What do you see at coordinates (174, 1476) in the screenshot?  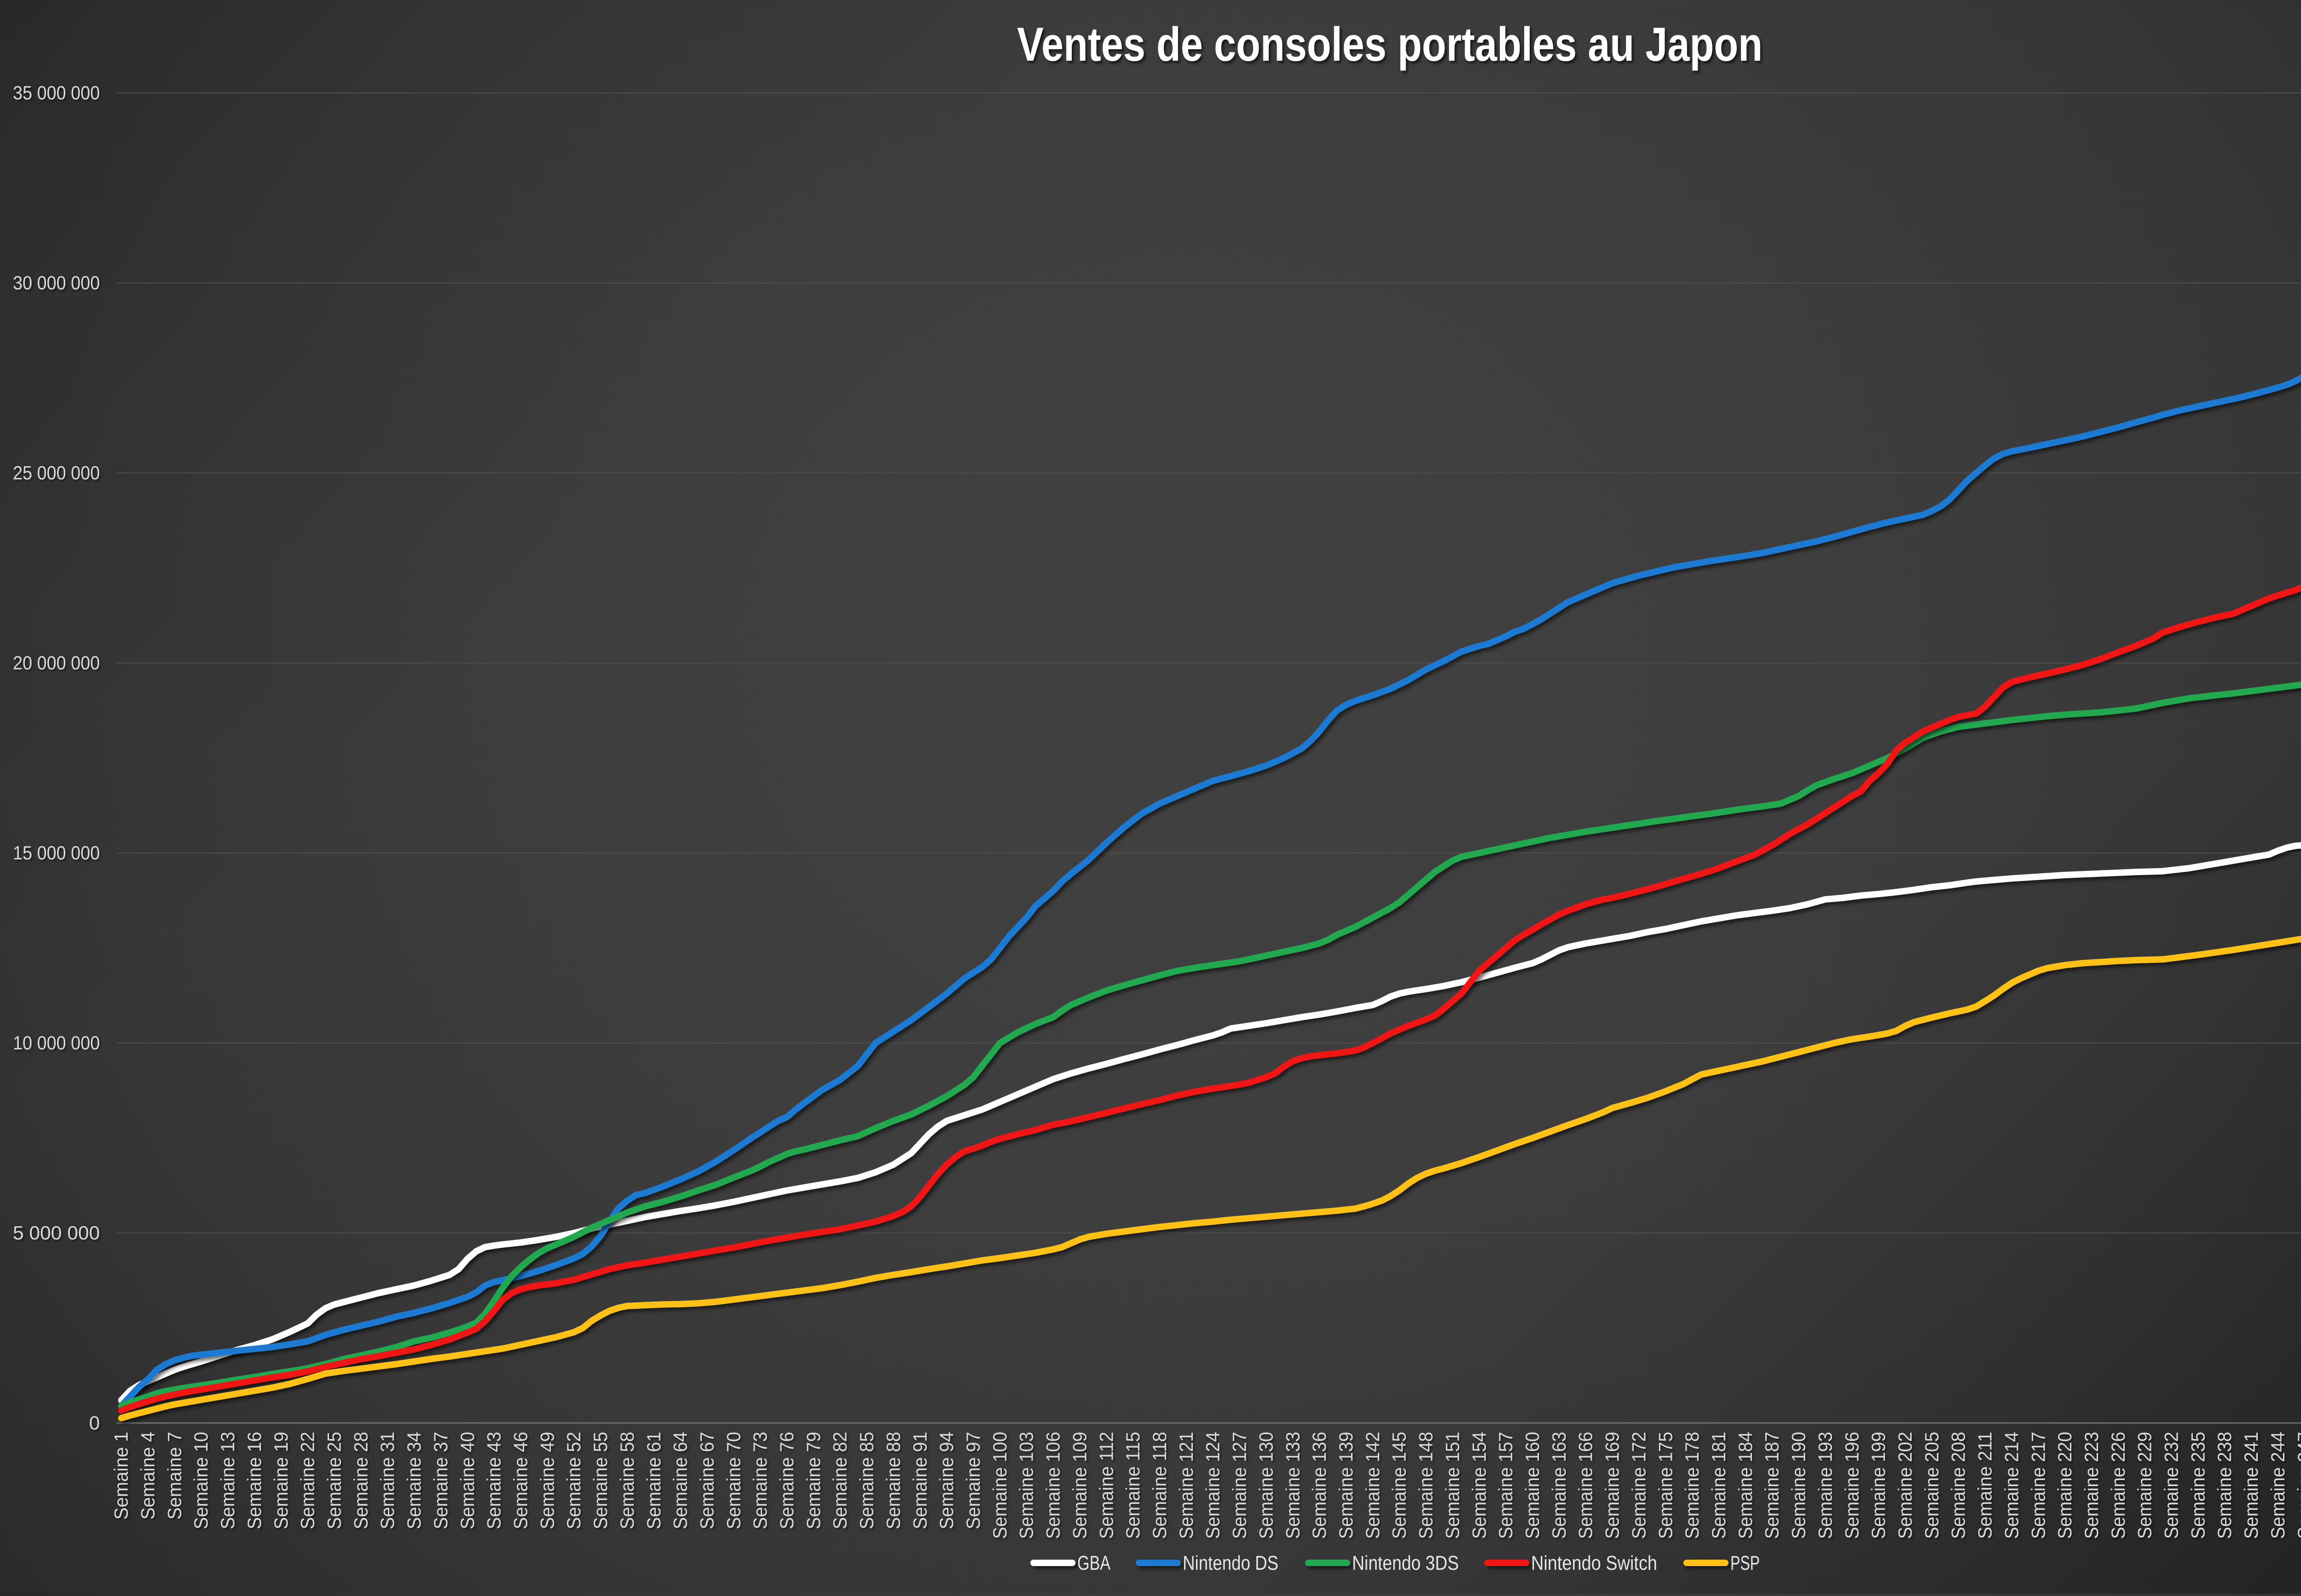 I see `svg-text: Semaine 7` at bounding box center [174, 1476].